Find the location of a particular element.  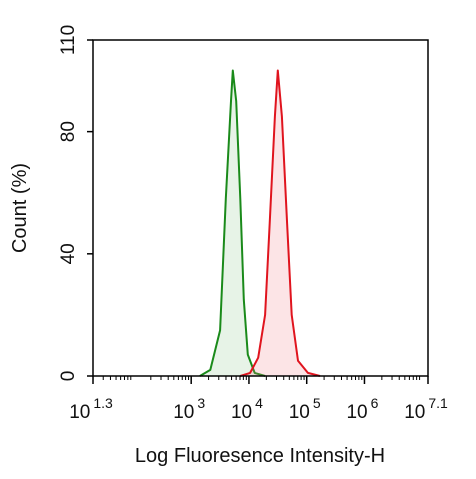

y-axis-label: Count (%) is located at coordinates (20, 208).